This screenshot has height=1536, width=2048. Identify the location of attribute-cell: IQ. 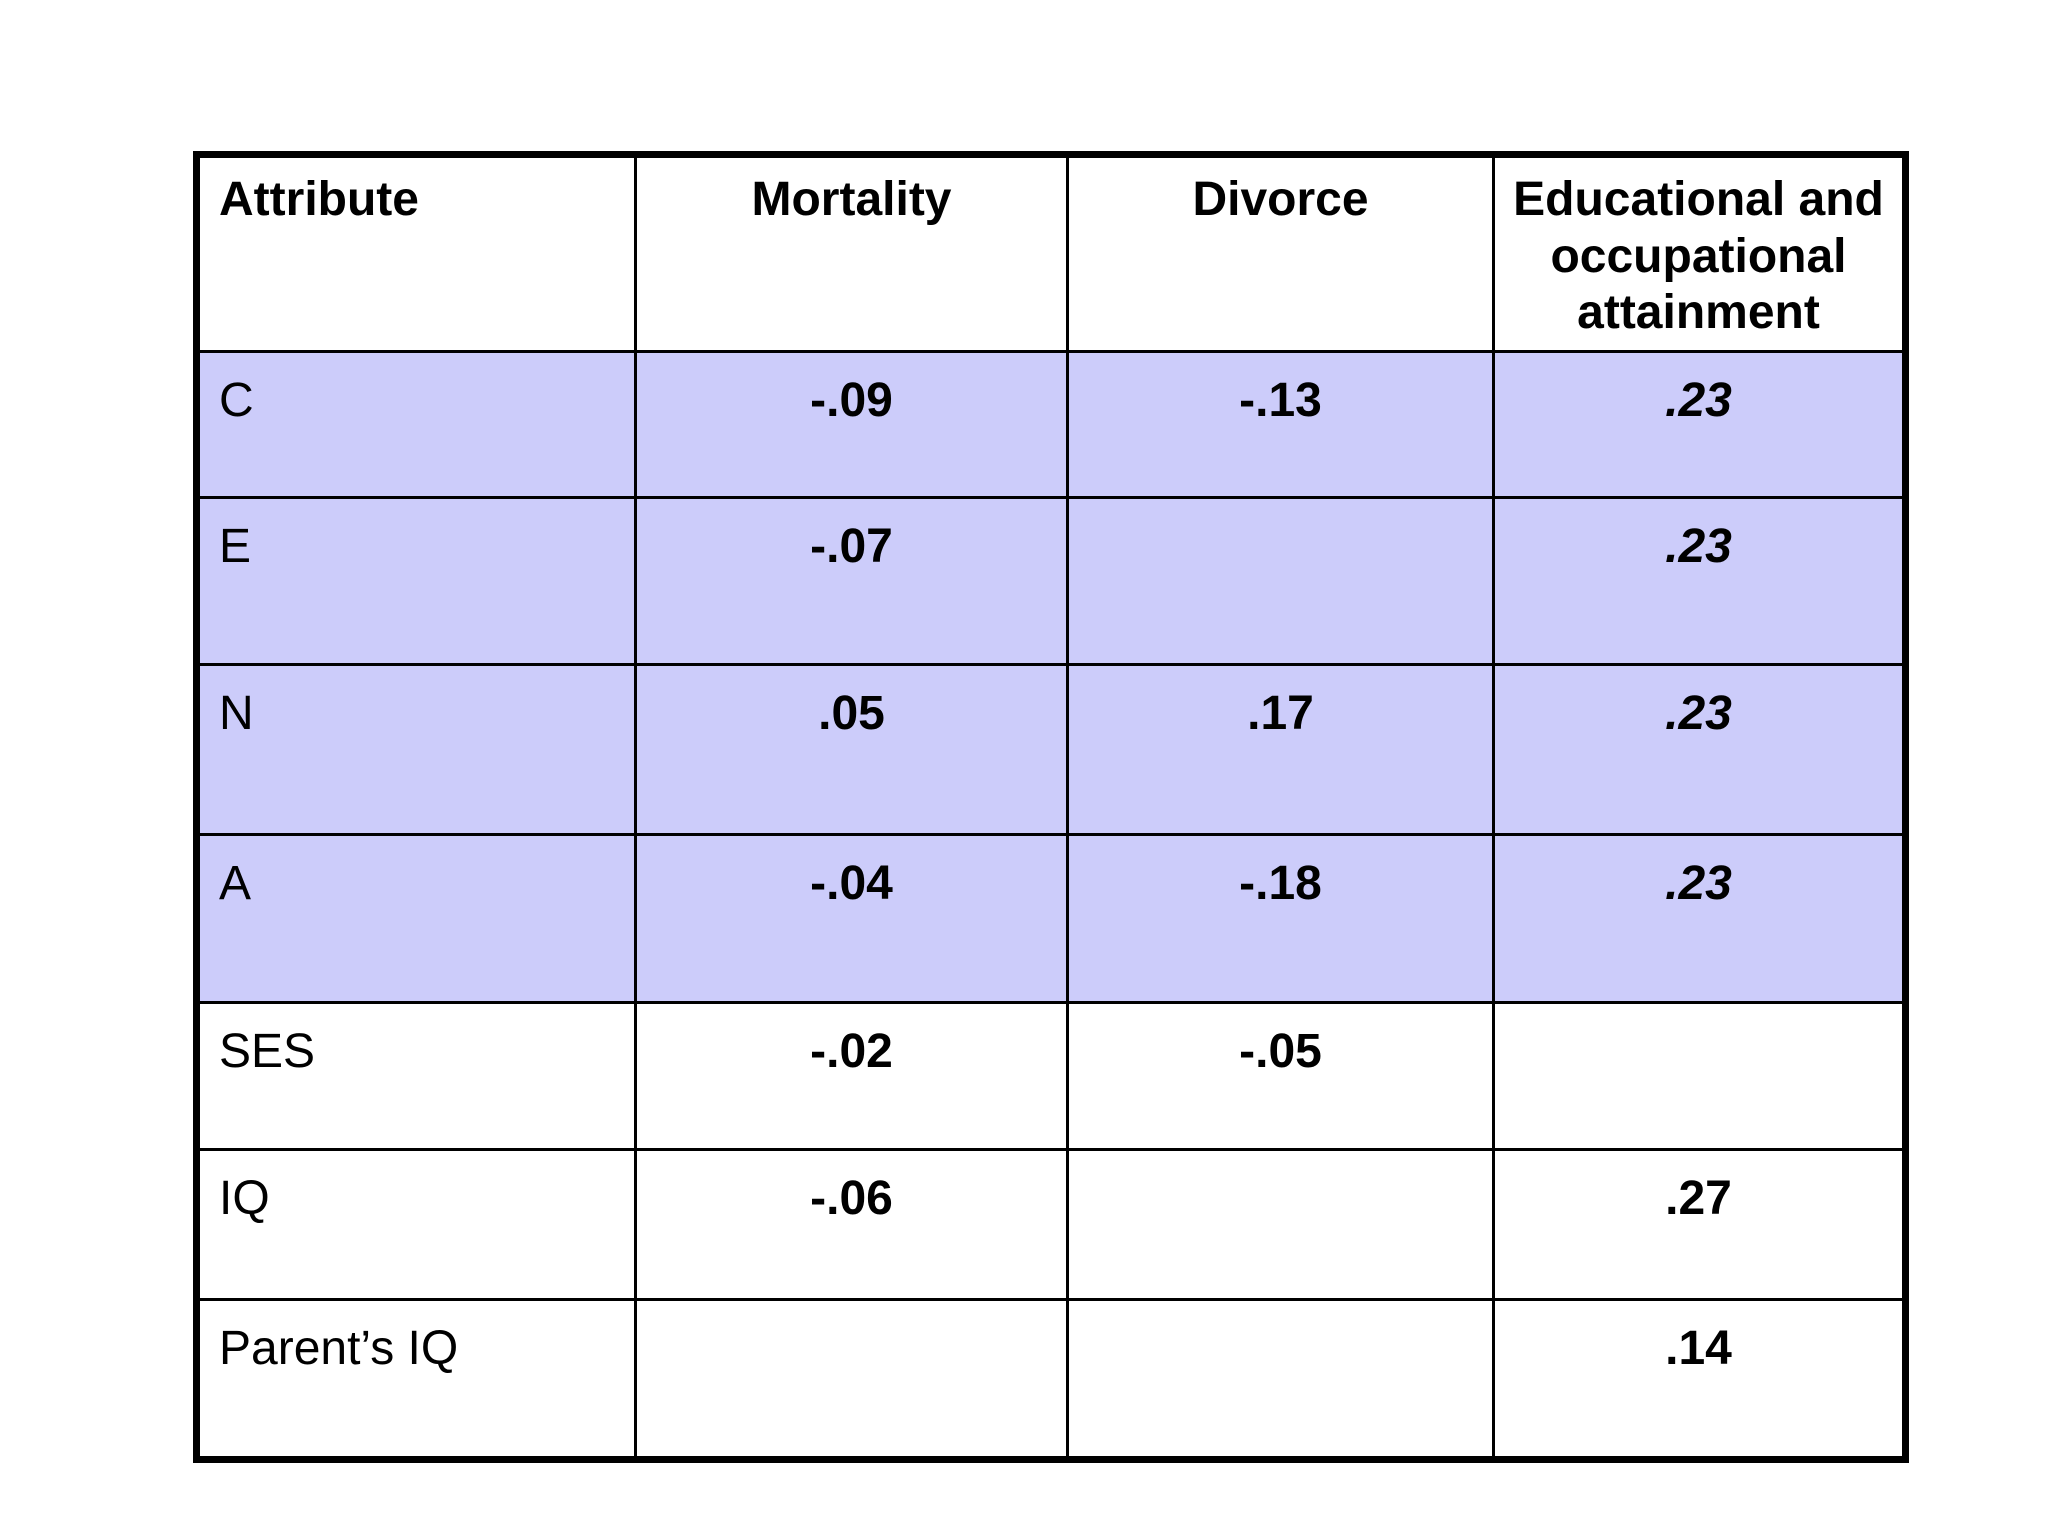
(416, 1224).